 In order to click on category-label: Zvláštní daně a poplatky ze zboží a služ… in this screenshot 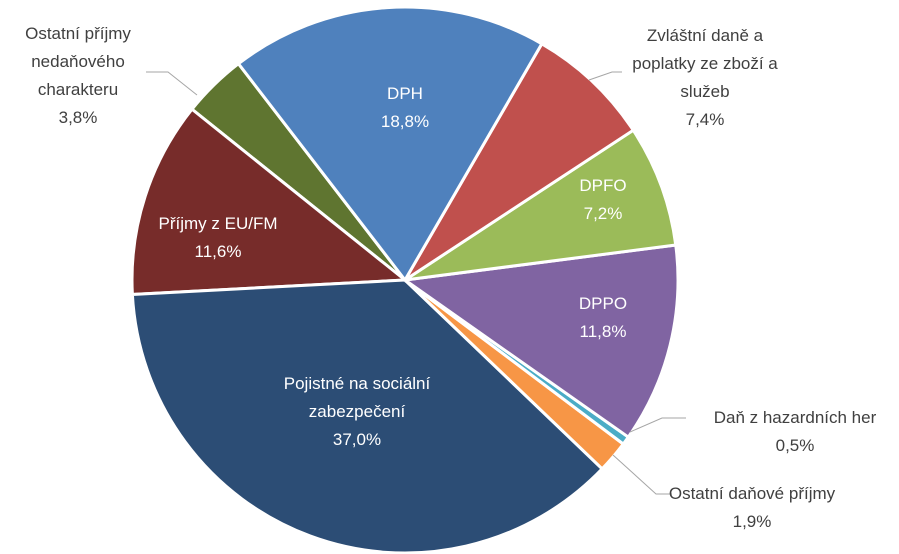, I will do `click(705, 63)`.